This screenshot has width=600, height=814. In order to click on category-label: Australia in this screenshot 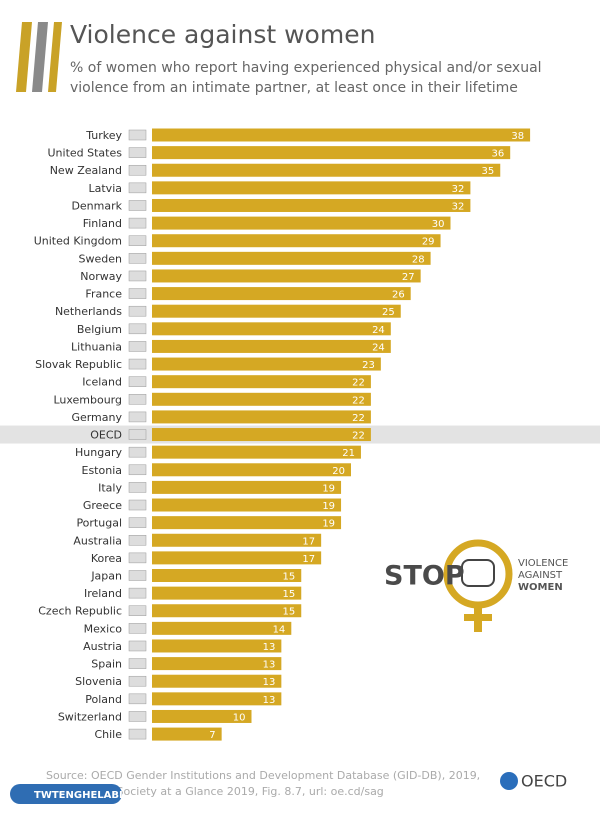, I will do `click(97, 540)`.